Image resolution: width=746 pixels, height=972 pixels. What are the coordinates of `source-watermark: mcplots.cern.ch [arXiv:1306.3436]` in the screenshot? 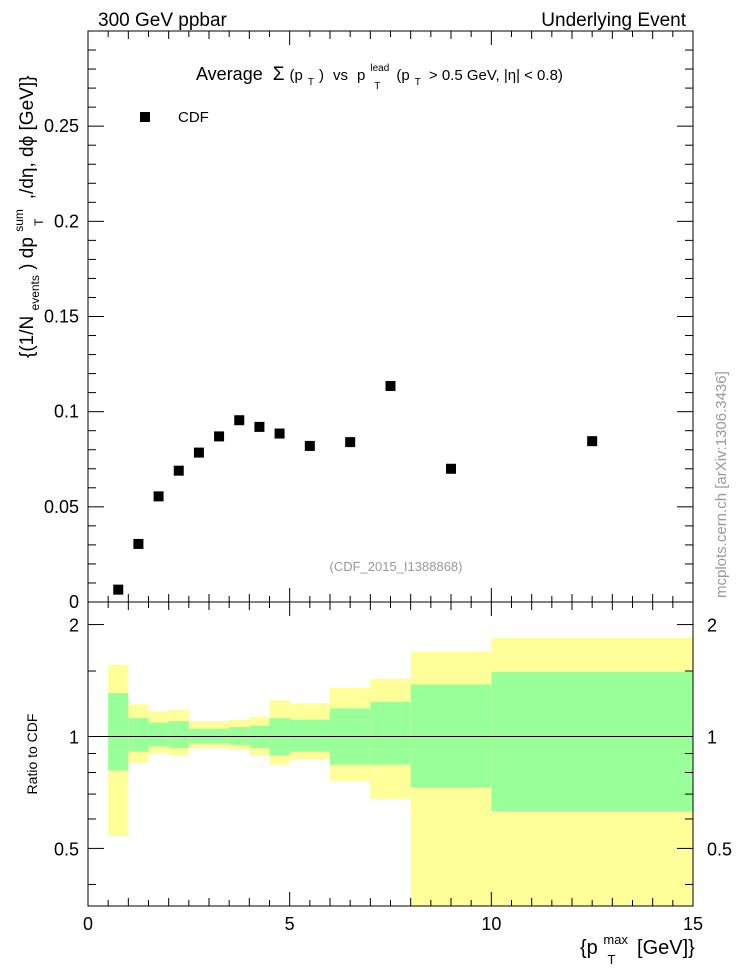 It's located at (721, 484).